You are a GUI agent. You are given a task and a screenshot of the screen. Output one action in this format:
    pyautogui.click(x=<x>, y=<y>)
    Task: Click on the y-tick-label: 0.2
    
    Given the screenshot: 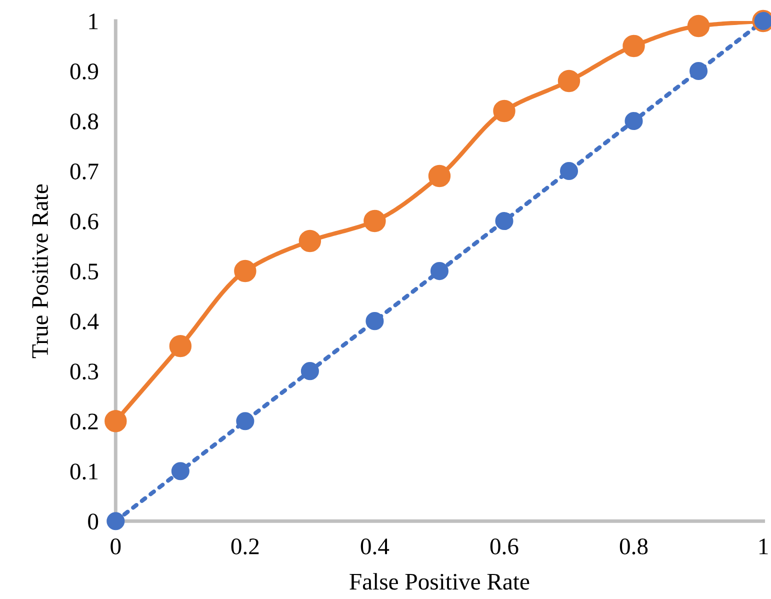 What is the action you would take?
    pyautogui.click(x=84, y=422)
    